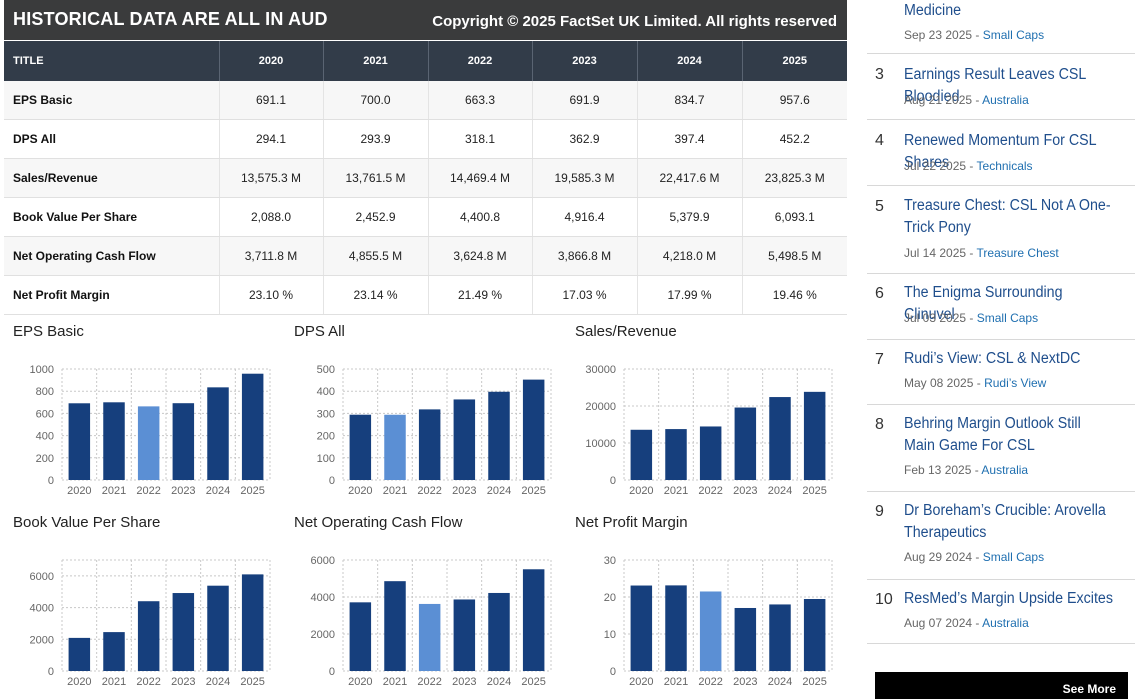 This screenshot has height=699, width=1147. I want to click on y-tick-label: 400, so click(326, 392).